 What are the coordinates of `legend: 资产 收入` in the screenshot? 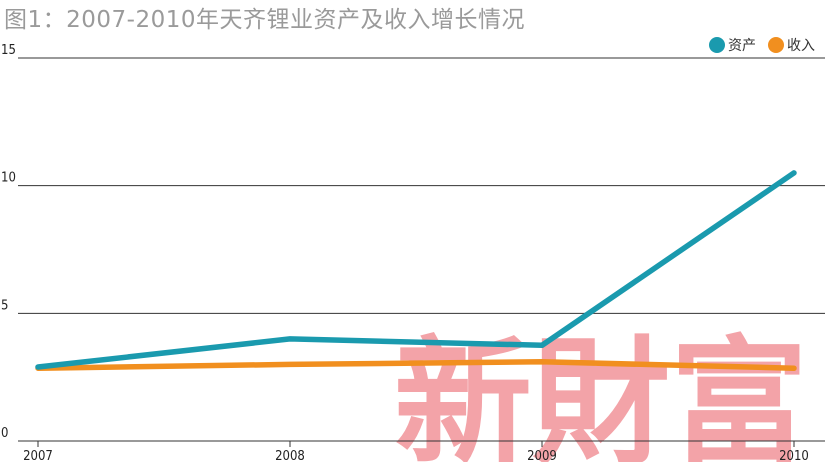 It's located at (762, 45).